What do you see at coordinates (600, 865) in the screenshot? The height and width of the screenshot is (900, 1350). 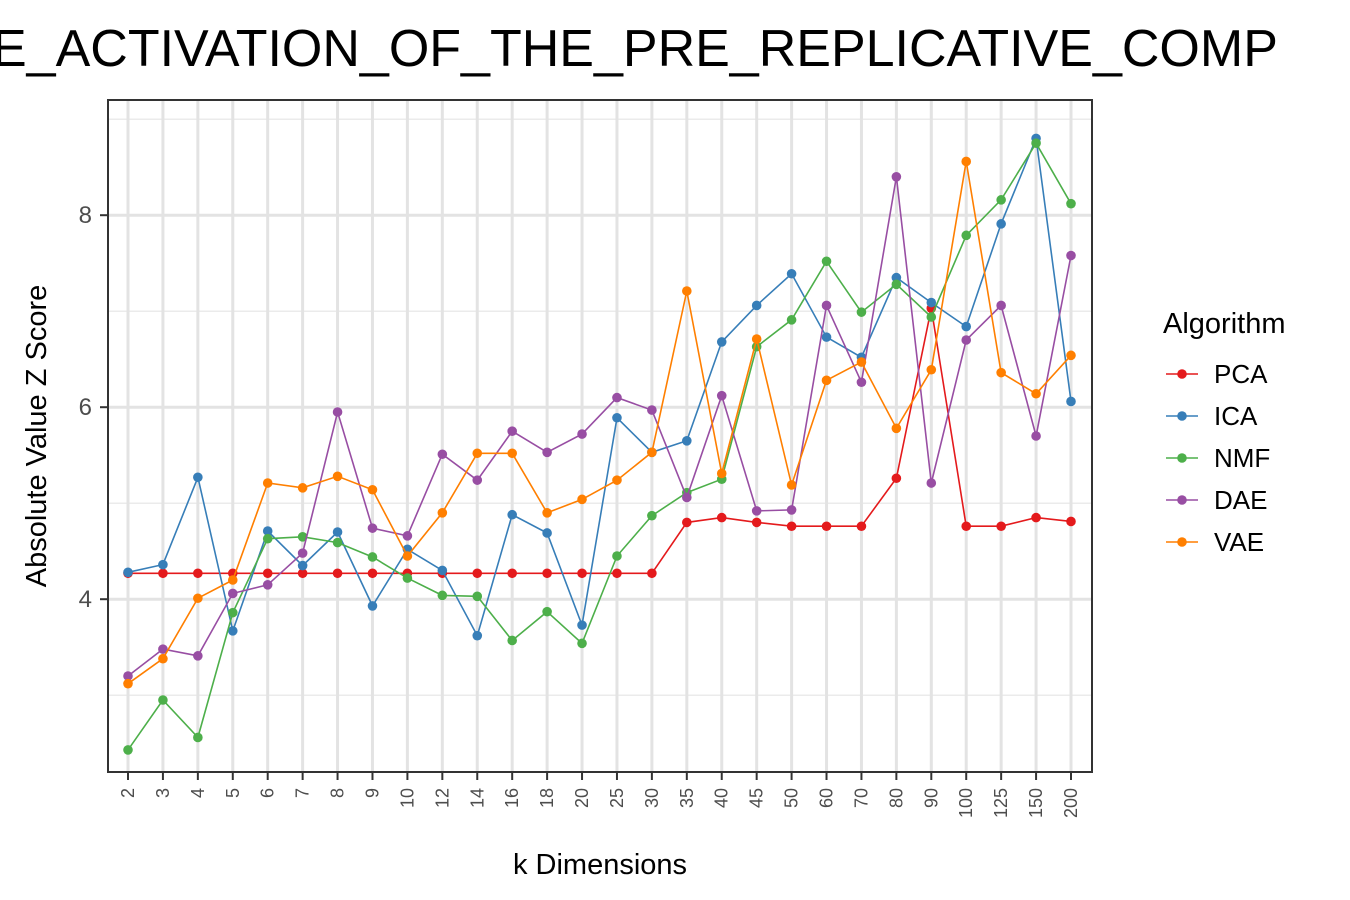 I see `x-axis-title: k Dimensions` at bounding box center [600, 865].